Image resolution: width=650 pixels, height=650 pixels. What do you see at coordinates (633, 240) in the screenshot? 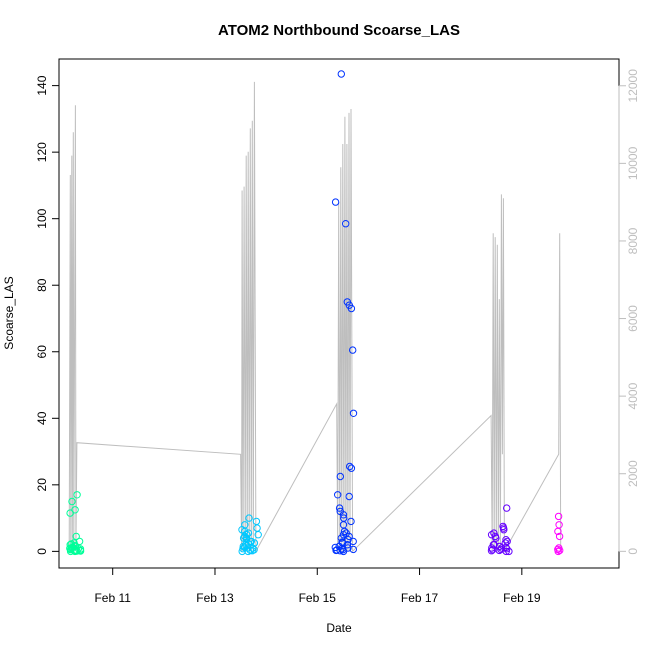
I see `secondary-y-tick-label: 8000` at bounding box center [633, 240].